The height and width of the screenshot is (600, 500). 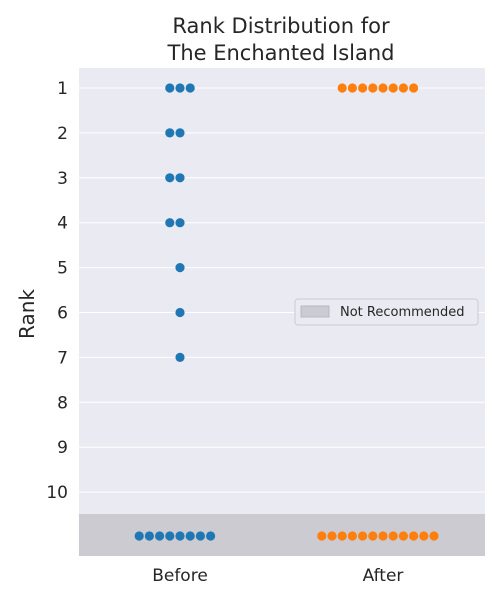 What do you see at coordinates (62, 403) in the screenshot?
I see `y-tick-label-8: 8` at bounding box center [62, 403].